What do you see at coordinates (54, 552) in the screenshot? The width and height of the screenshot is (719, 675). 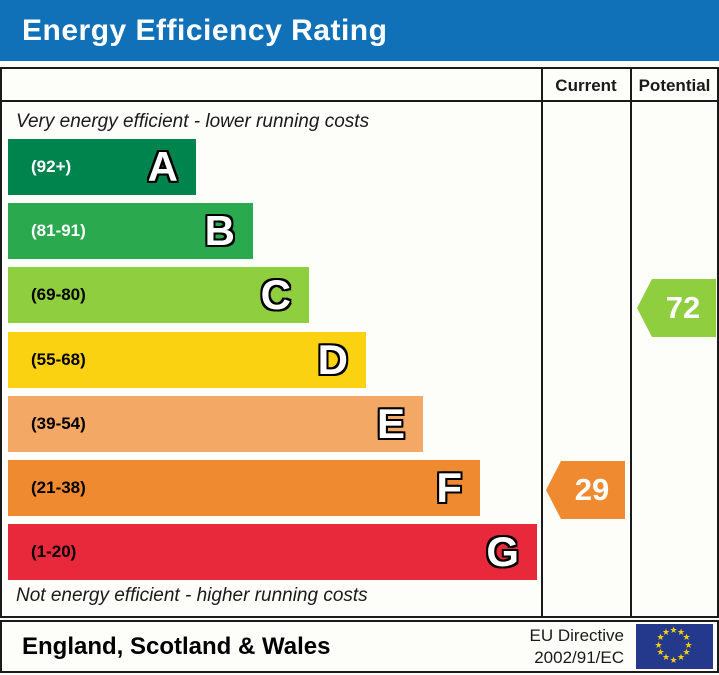 I see `band-range-label: (1-20)` at bounding box center [54, 552].